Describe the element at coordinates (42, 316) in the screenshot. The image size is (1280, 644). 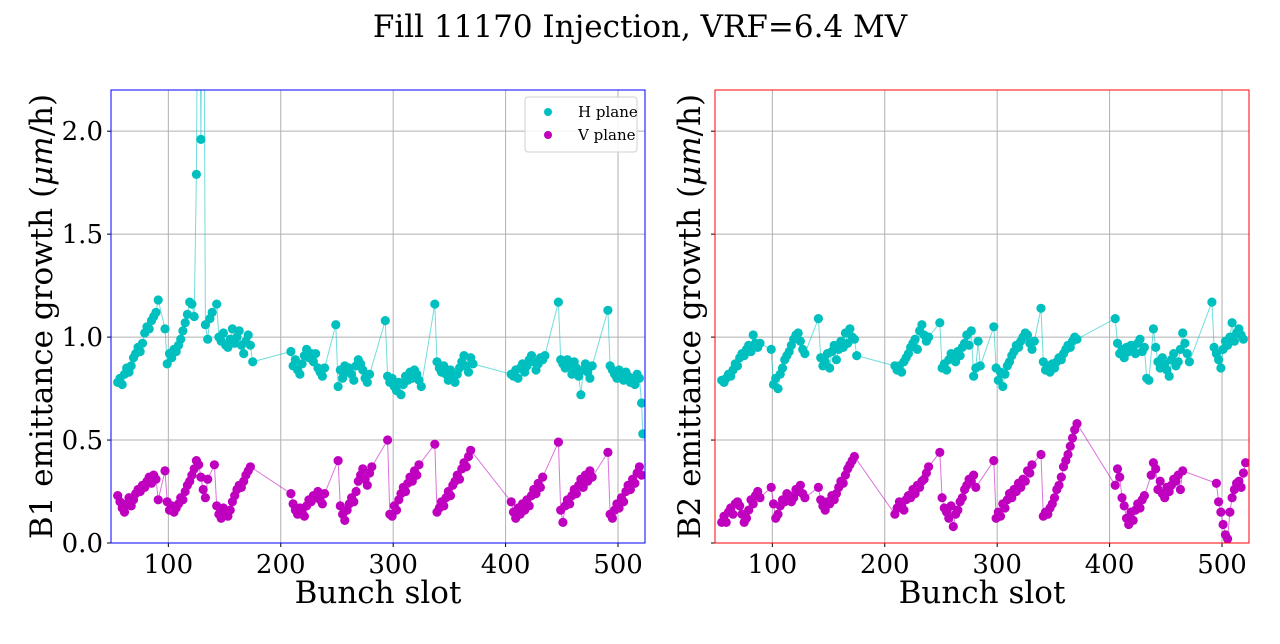
I see `y-axis-label: B1 emittance growth (μm/h)` at that location.